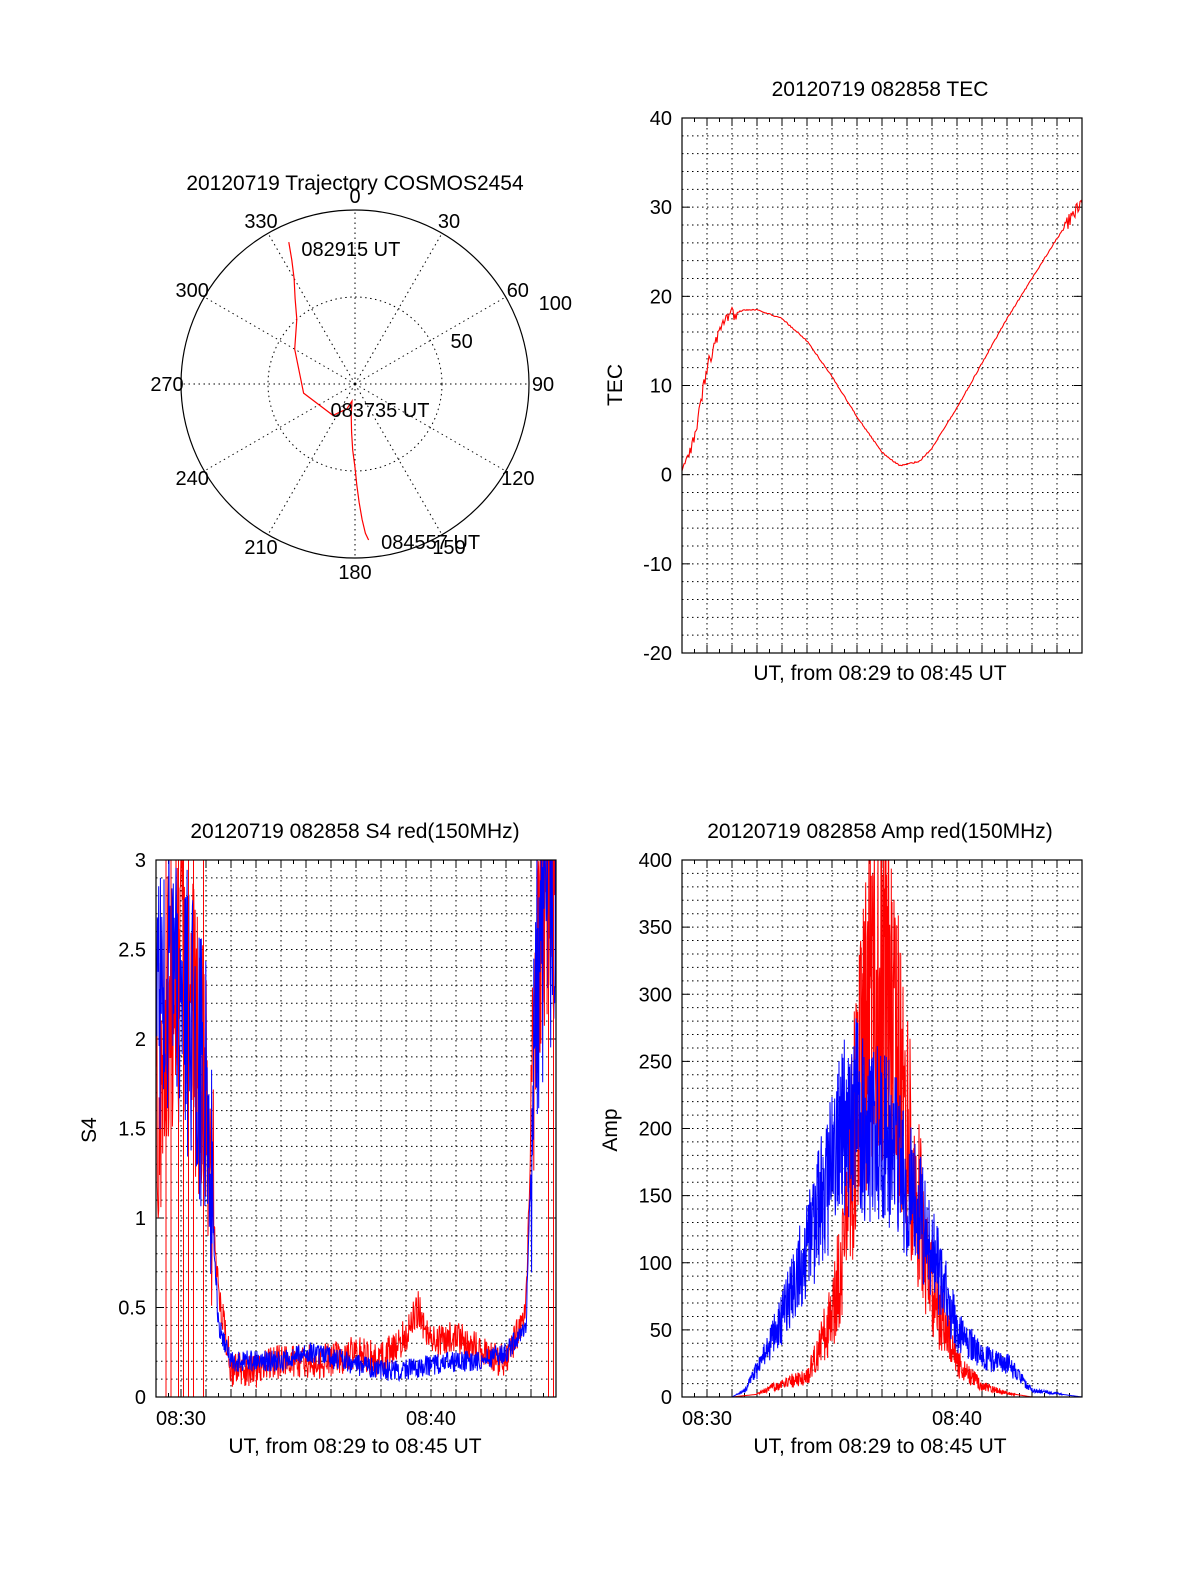  What do you see at coordinates (555, 304) in the screenshot?
I see `ring-label-100: 100` at bounding box center [555, 304].